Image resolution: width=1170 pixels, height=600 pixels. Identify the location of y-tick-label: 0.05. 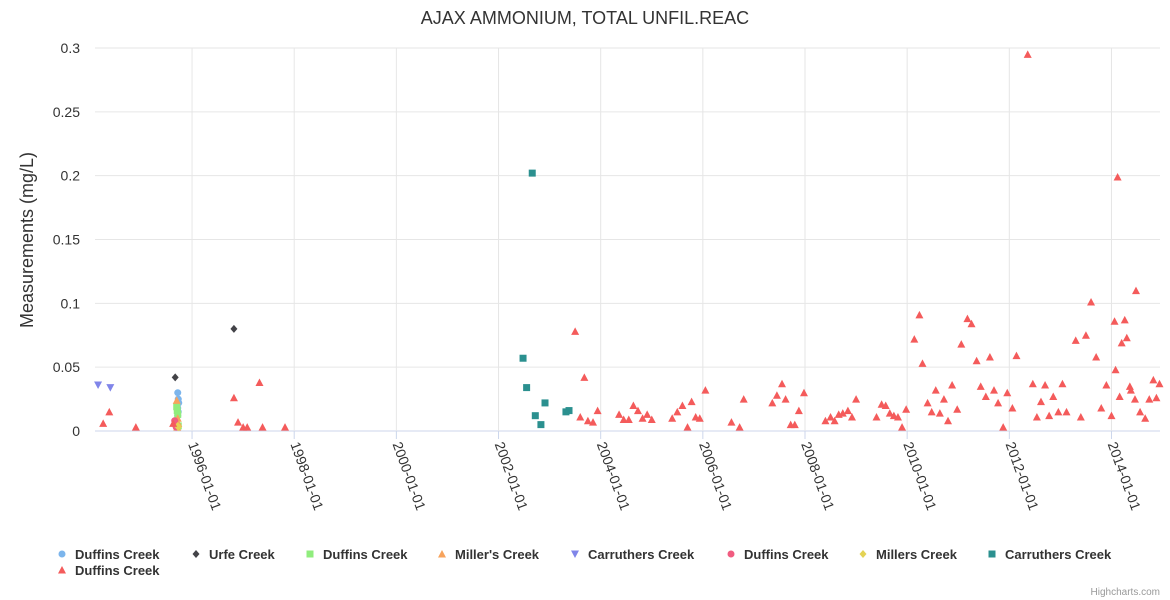
(66, 367).